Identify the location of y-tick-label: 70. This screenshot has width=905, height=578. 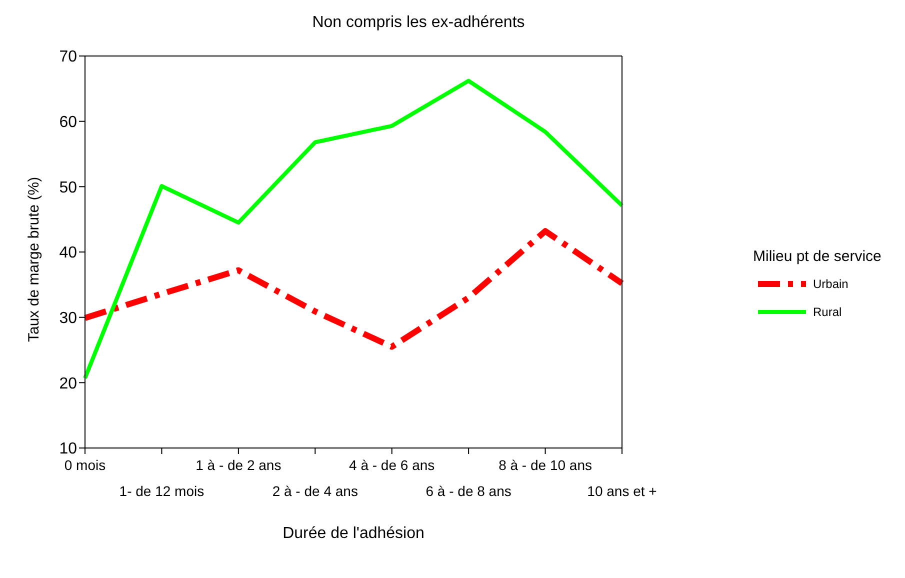
(68, 57).